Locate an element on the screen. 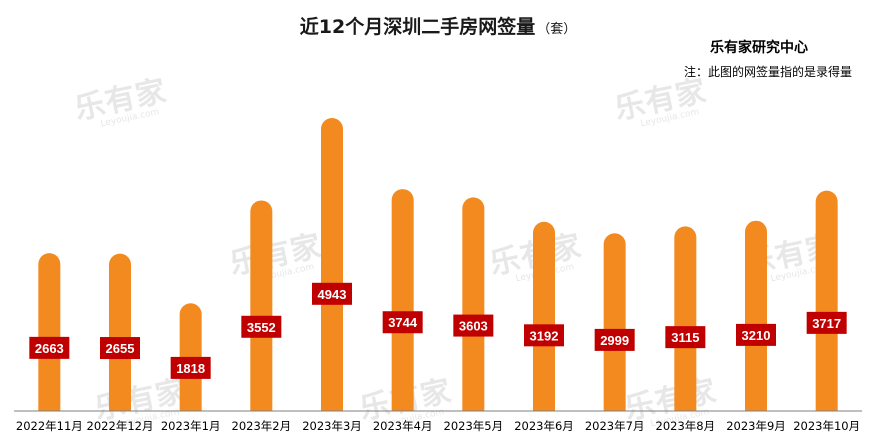  x-tick-label: 2023年7月 is located at coordinates (615, 426).